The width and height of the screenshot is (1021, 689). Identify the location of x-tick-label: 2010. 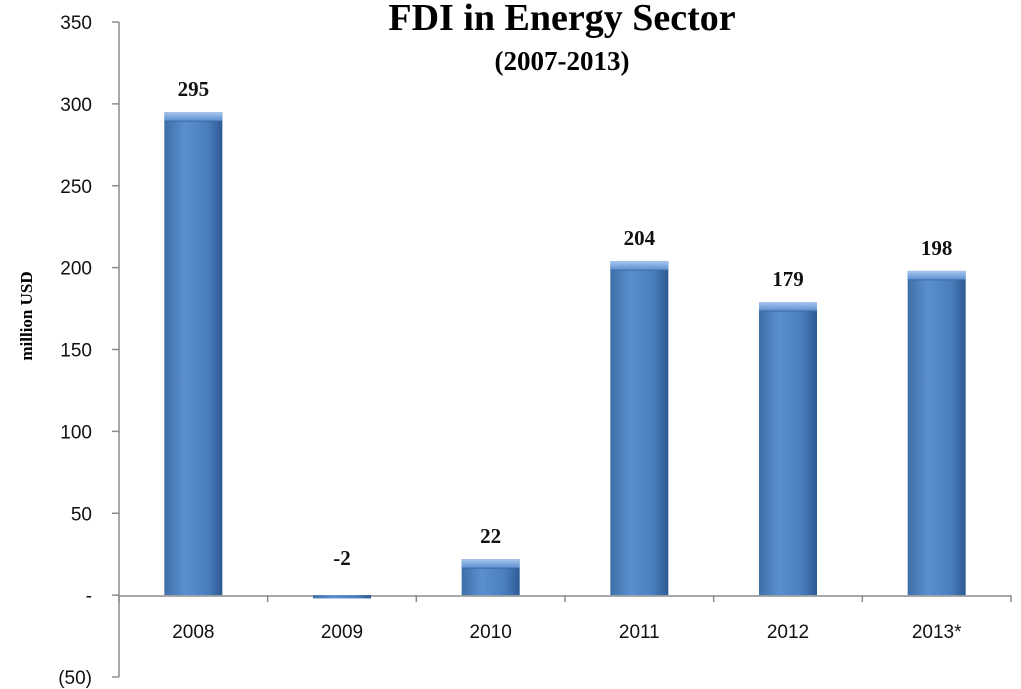
(491, 632).